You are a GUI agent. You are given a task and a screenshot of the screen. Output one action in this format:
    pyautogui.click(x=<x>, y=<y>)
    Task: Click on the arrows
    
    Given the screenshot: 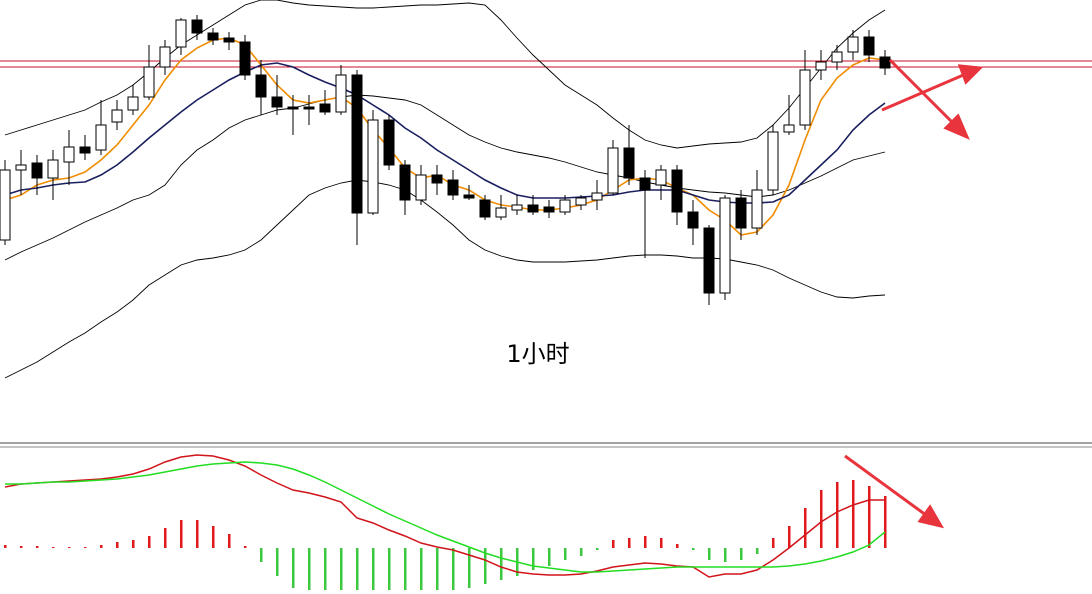 What is the action you would take?
    pyautogui.click(x=914, y=293)
    